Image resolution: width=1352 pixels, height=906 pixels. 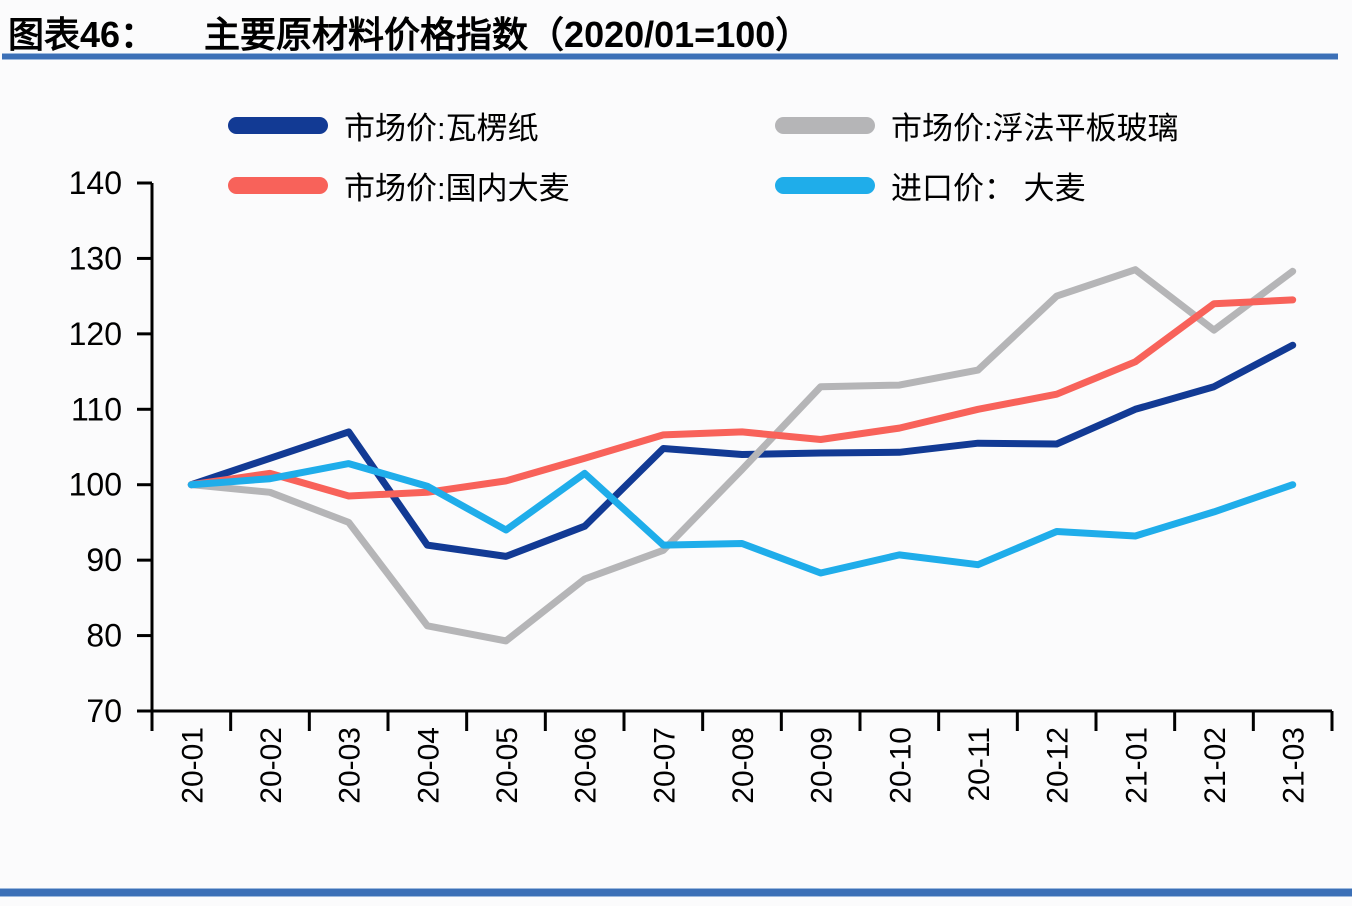 What do you see at coordinates (507, 765) in the screenshot?
I see `svg-text: 20-05` at bounding box center [507, 765].